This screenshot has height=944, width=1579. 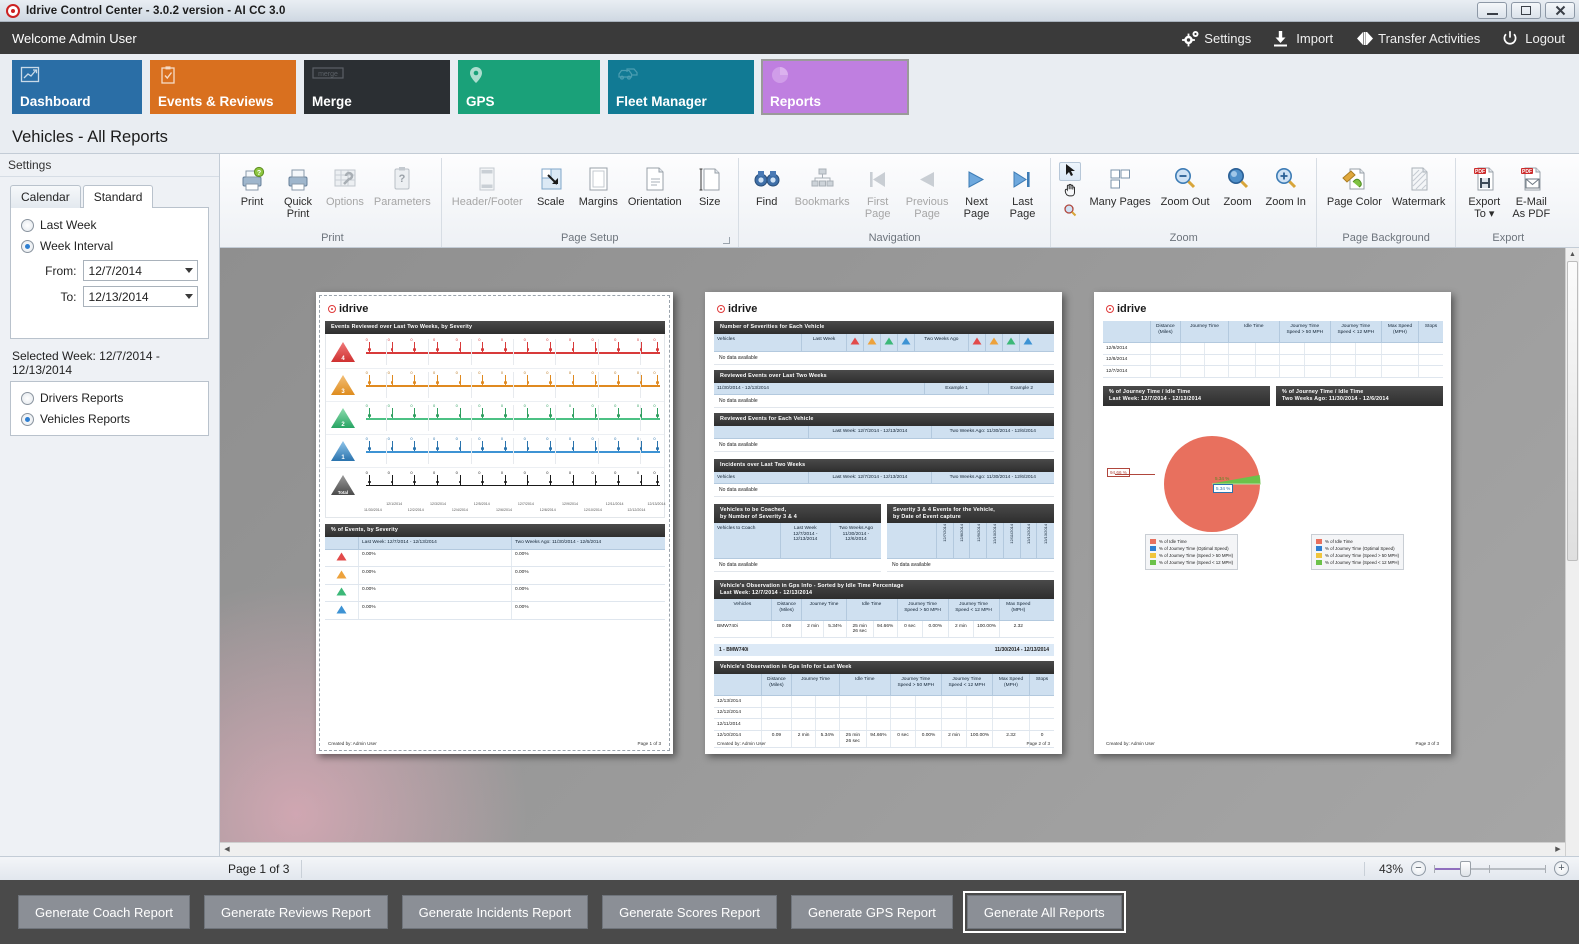 I want to click on scroll-left-arrow: ◀, so click(x=227, y=849).